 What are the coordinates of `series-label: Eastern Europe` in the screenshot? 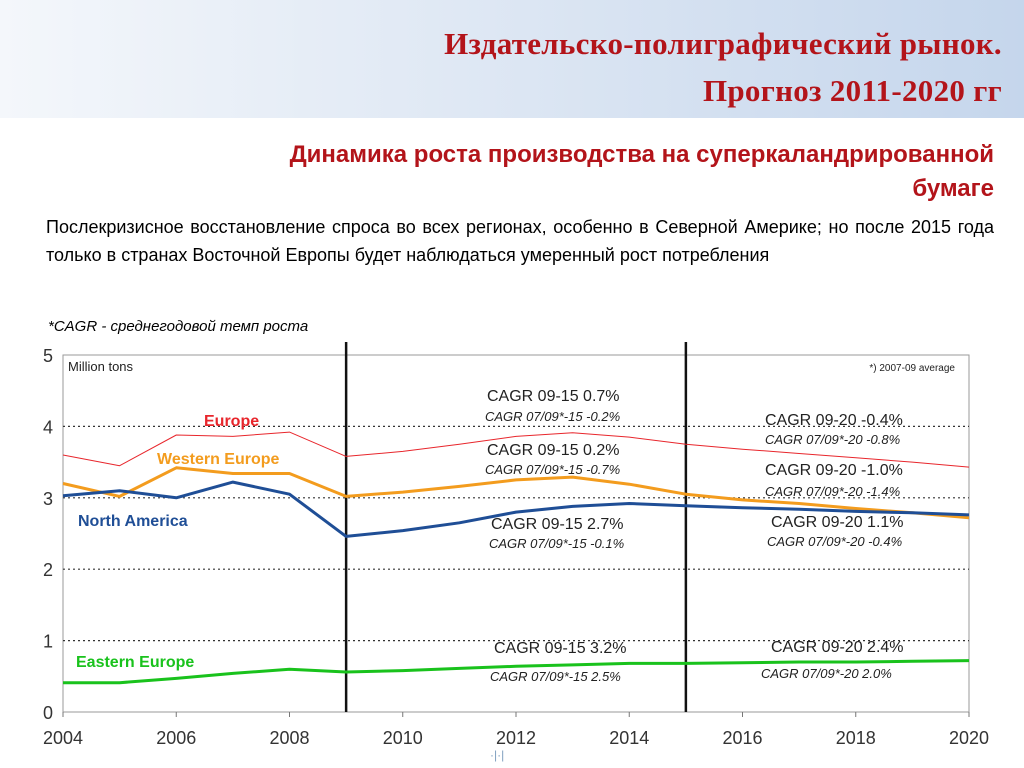 It's located at (135, 662).